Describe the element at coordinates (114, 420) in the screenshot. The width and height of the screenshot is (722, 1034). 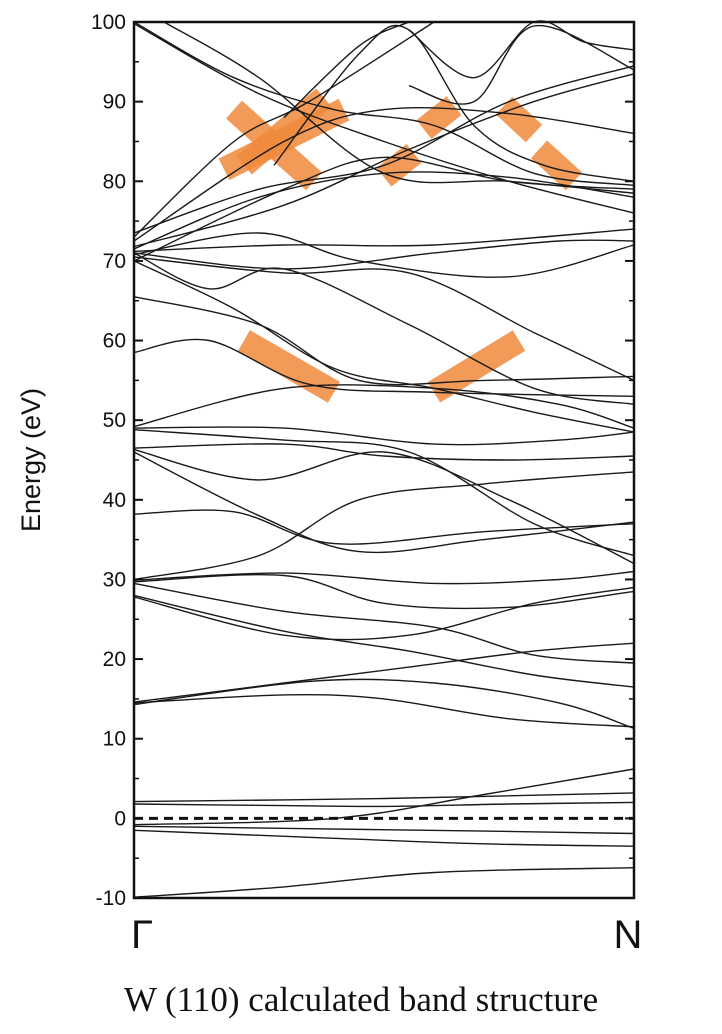
I see `y-tick-label: 50` at that location.